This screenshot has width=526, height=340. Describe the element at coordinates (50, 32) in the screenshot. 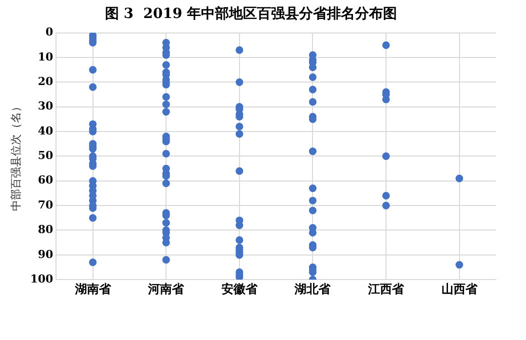

I see `y-tick-label: 0` at that location.